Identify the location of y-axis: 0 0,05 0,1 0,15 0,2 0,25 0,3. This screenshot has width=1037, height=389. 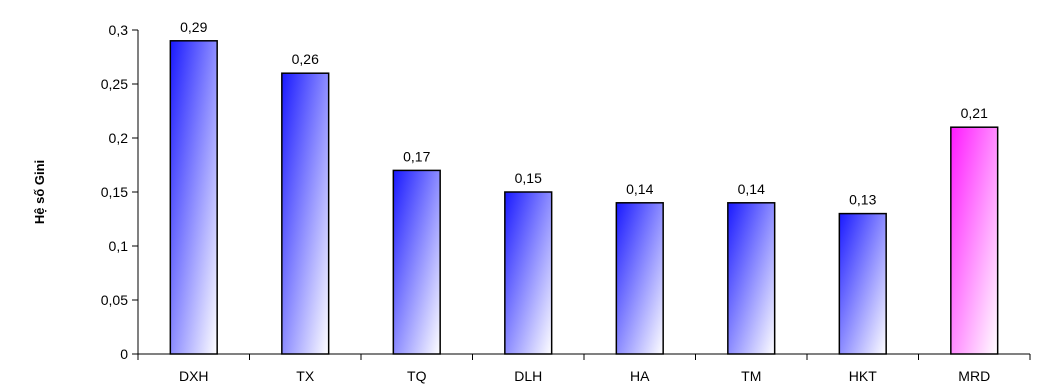
(120, 192).